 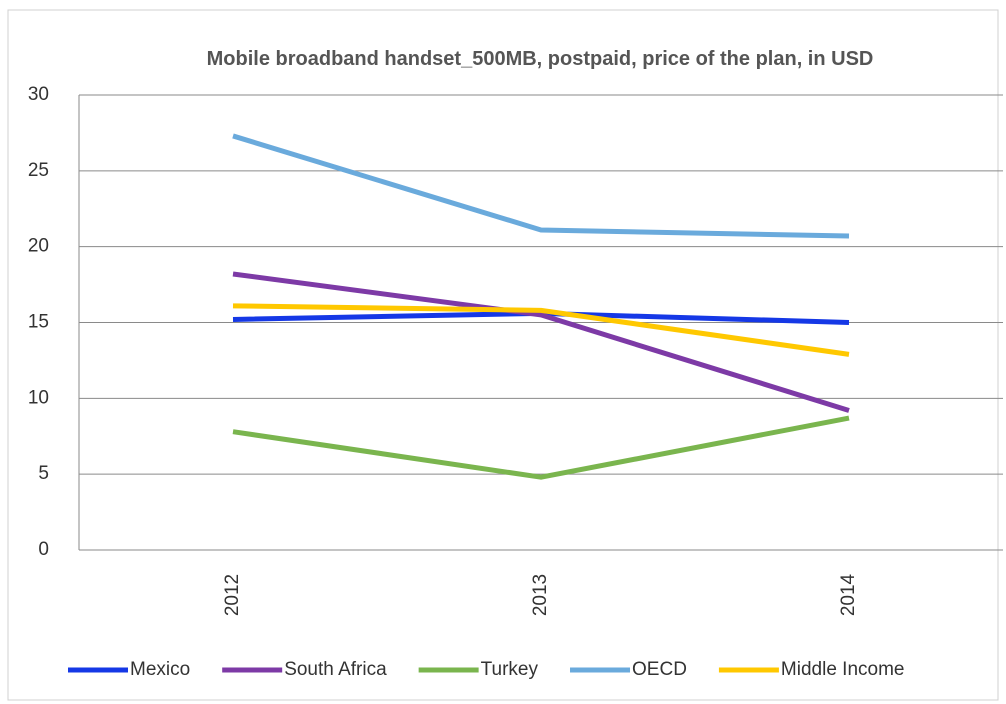 What do you see at coordinates (38, 170) in the screenshot?
I see `y-tick-label: 25` at bounding box center [38, 170].